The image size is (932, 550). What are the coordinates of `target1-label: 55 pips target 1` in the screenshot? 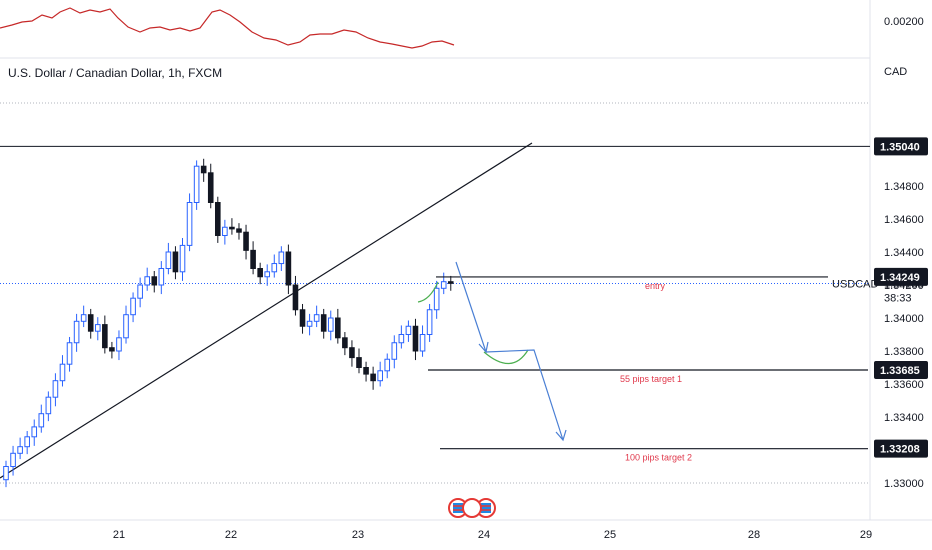 It's located at (651, 379).